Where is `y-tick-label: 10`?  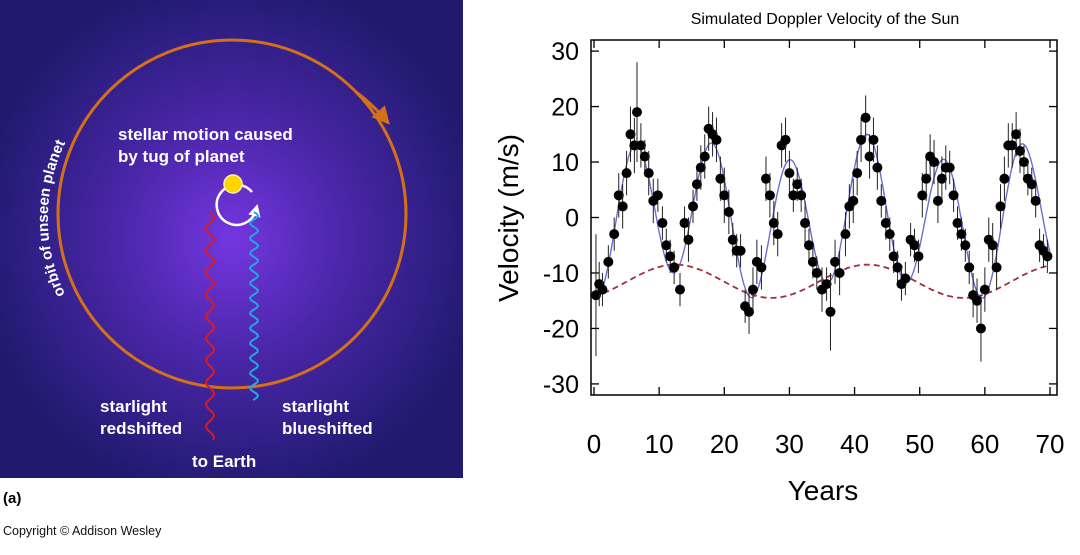
y-tick-label: 10 is located at coordinates (565, 163).